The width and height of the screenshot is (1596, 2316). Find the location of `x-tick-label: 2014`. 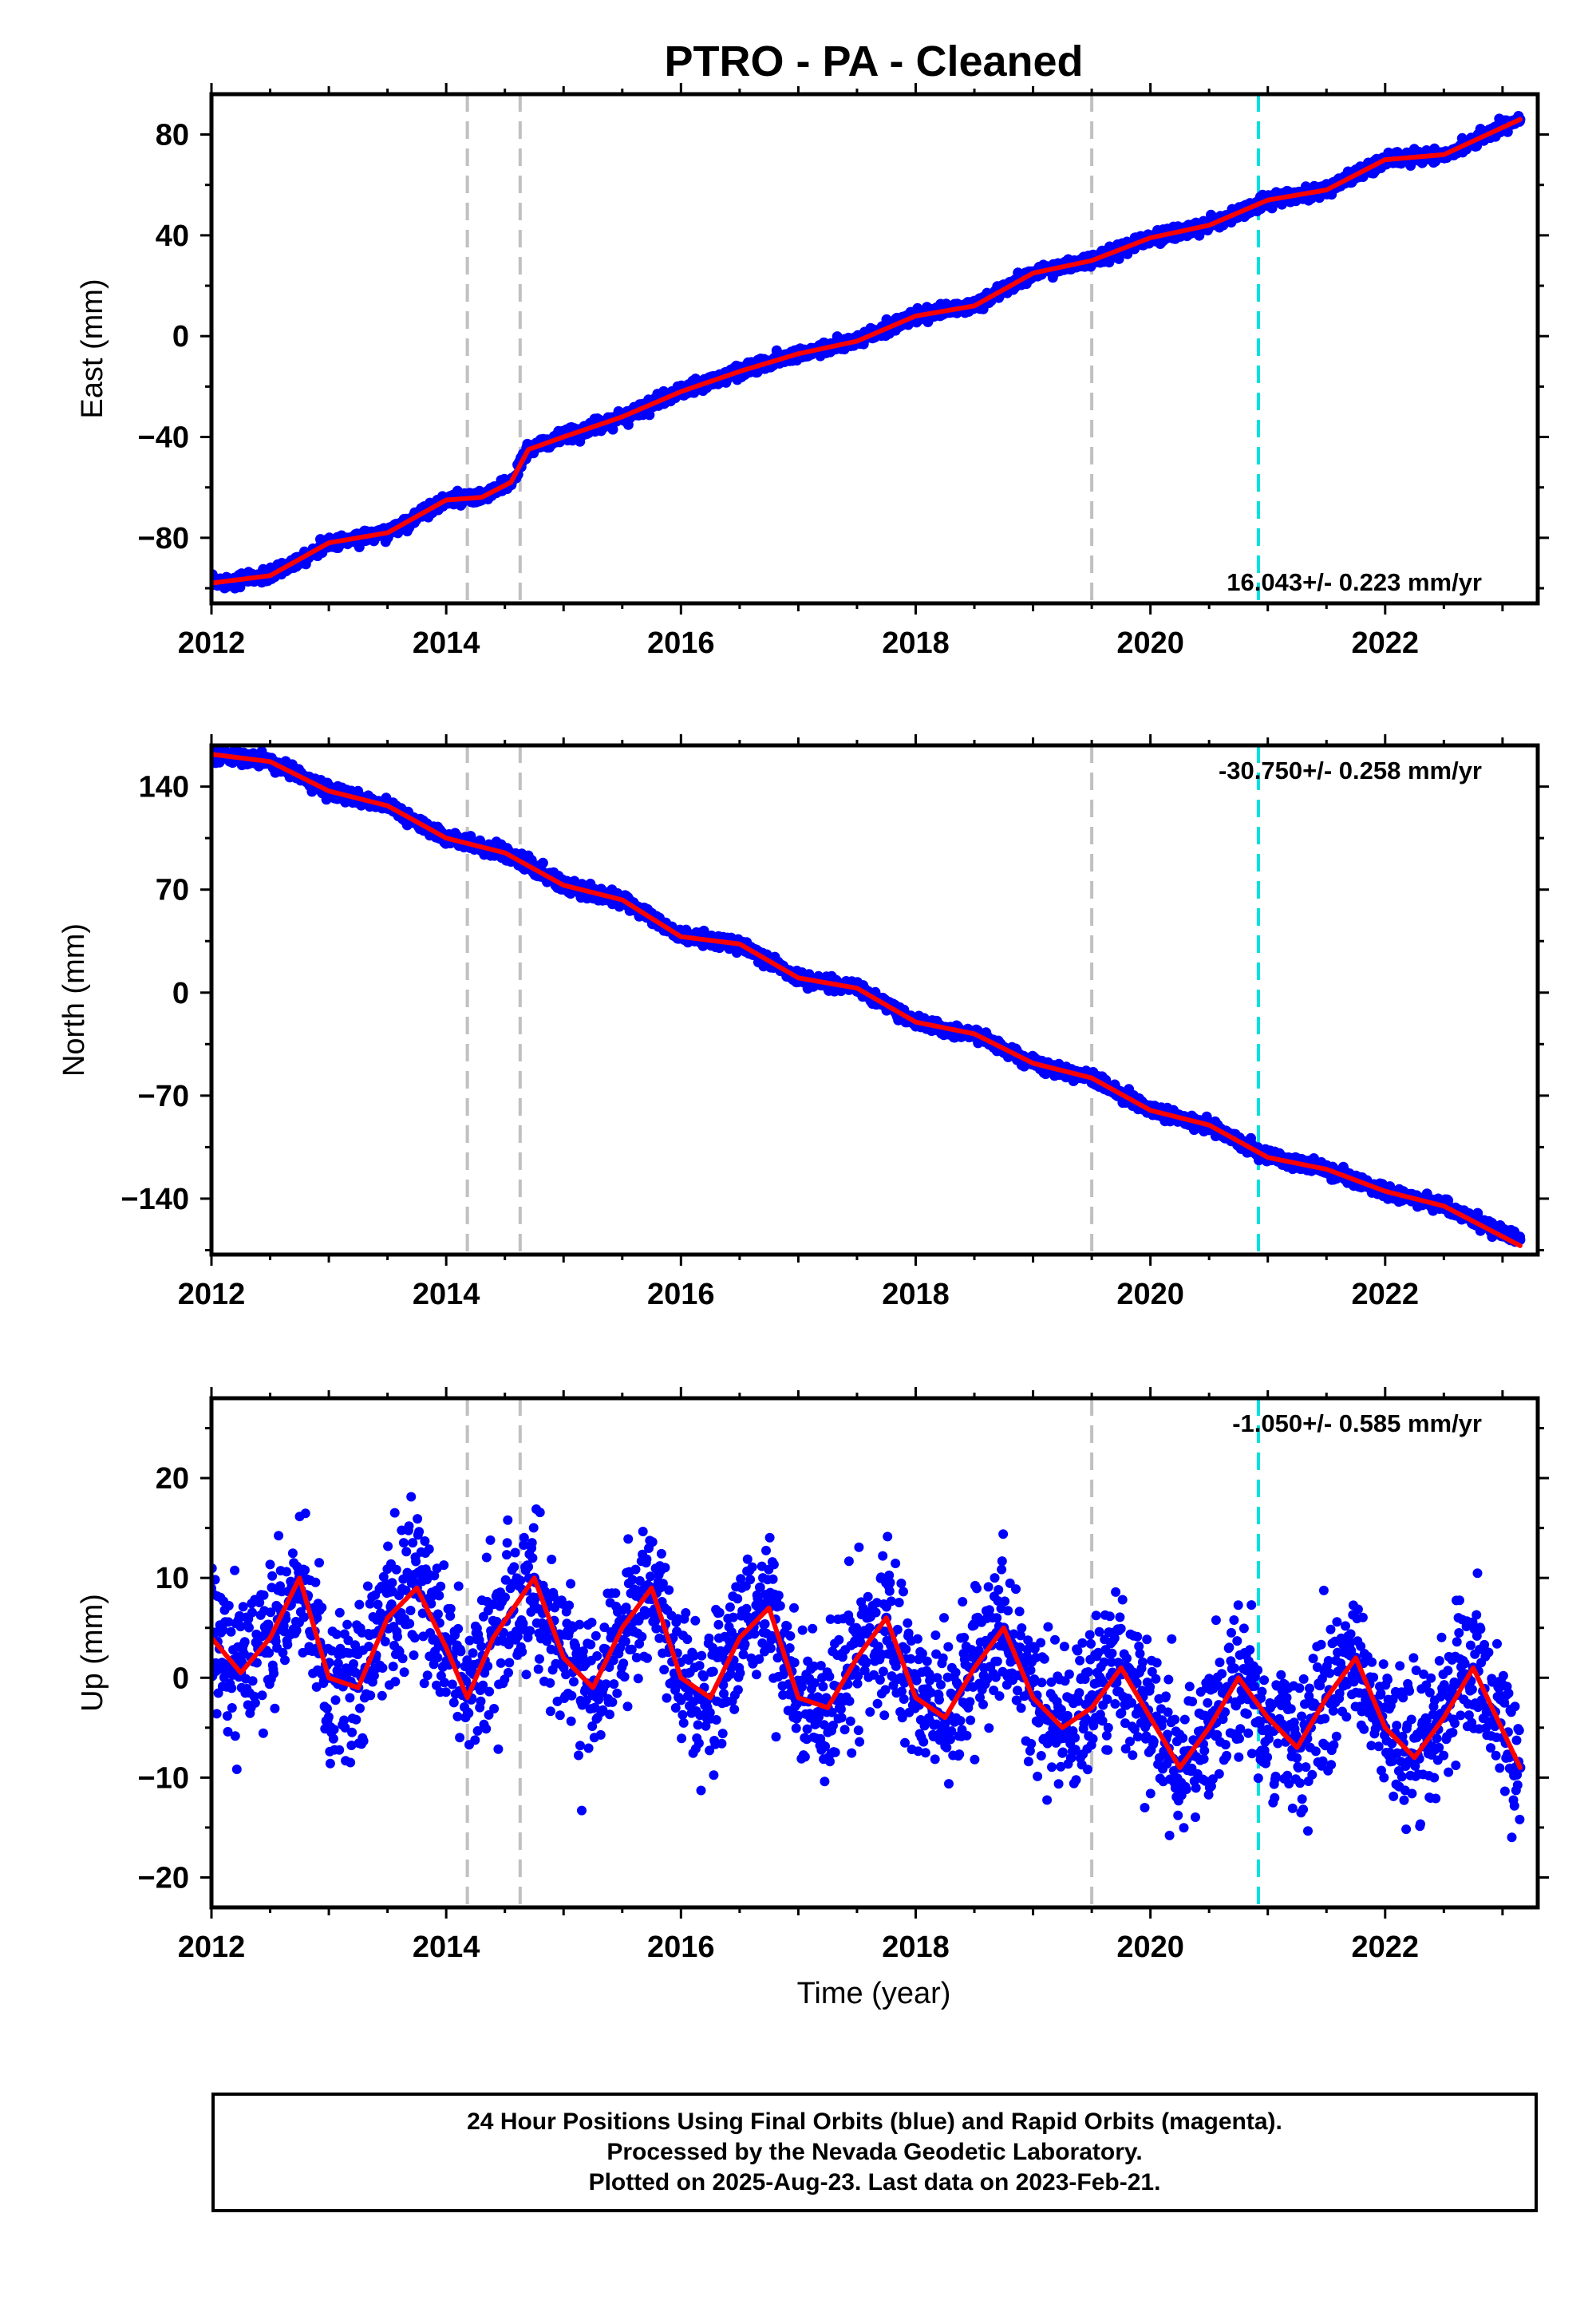

x-tick-label: 2014 is located at coordinates (446, 643).